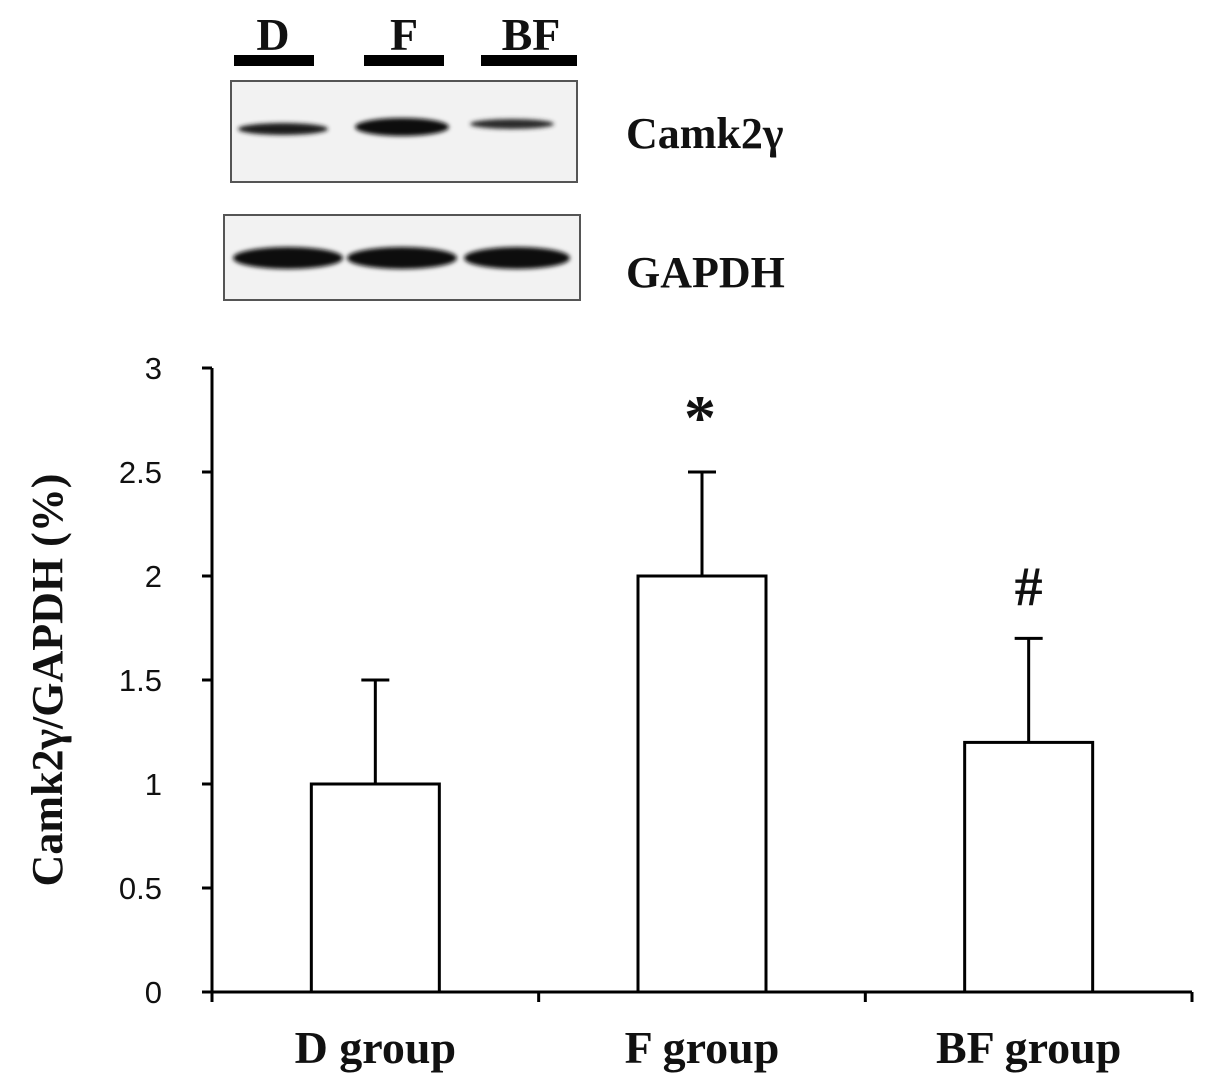  What do you see at coordinates (165, 680) in the screenshot?
I see `y-axis-ticks: 0 0.5 1 1.5 2 2.5 3` at bounding box center [165, 680].